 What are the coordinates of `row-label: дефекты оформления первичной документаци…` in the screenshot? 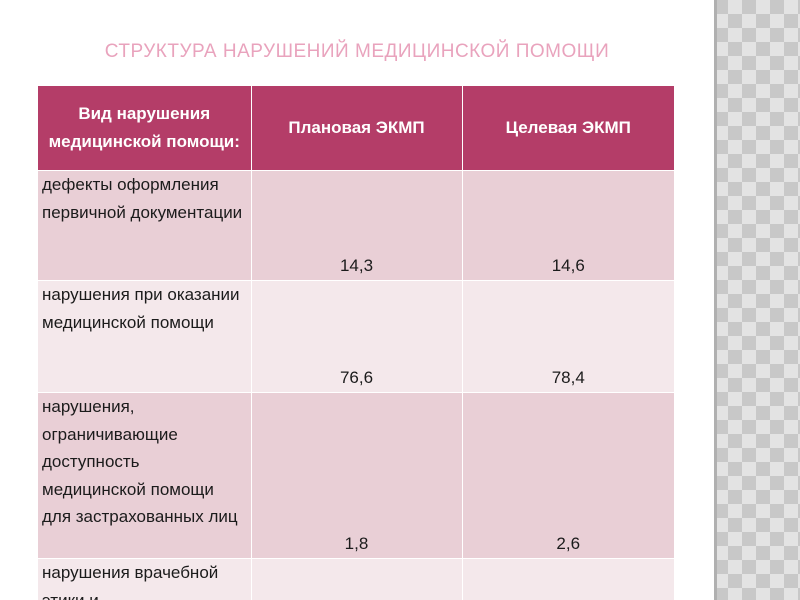 It's located at (145, 225).